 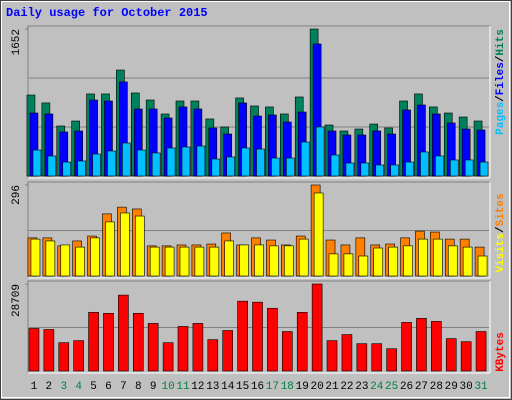 What do you see at coordinates (197, 387) in the screenshot?
I see `x-tick-label: 12` at bounding box center [197, 387].